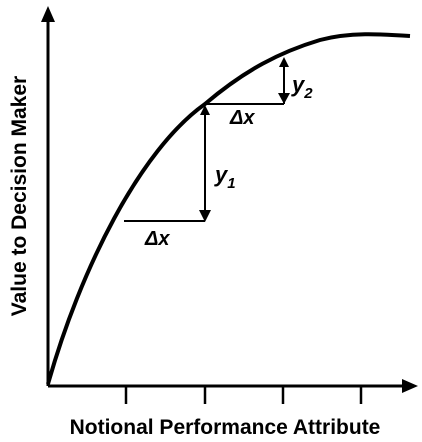 The image size is (422, 442). Describe the element at coordinates (242, 118) in the screenshot. I see `delta-x-label-upper: Δx` at that location.